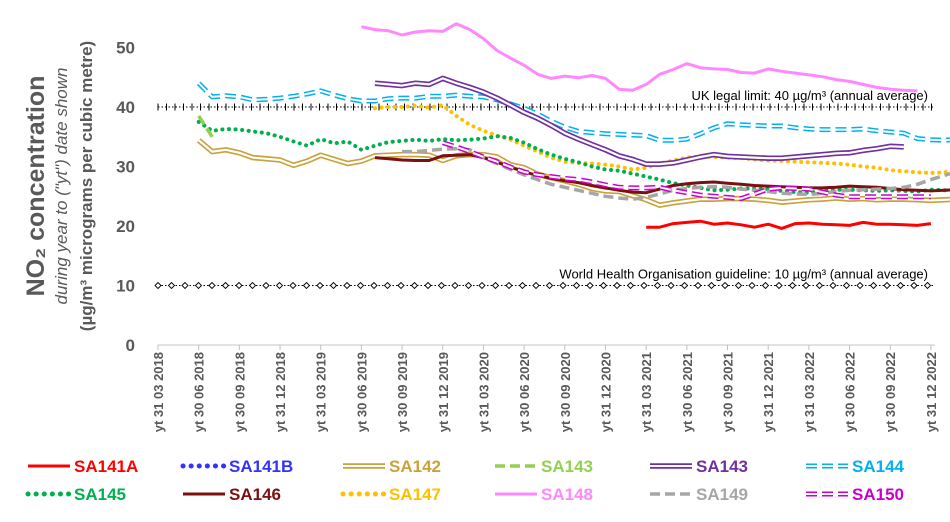  Describe the element at coordinates (415, 466) in the screenshot. I see `legend-label: SA142` at that location.